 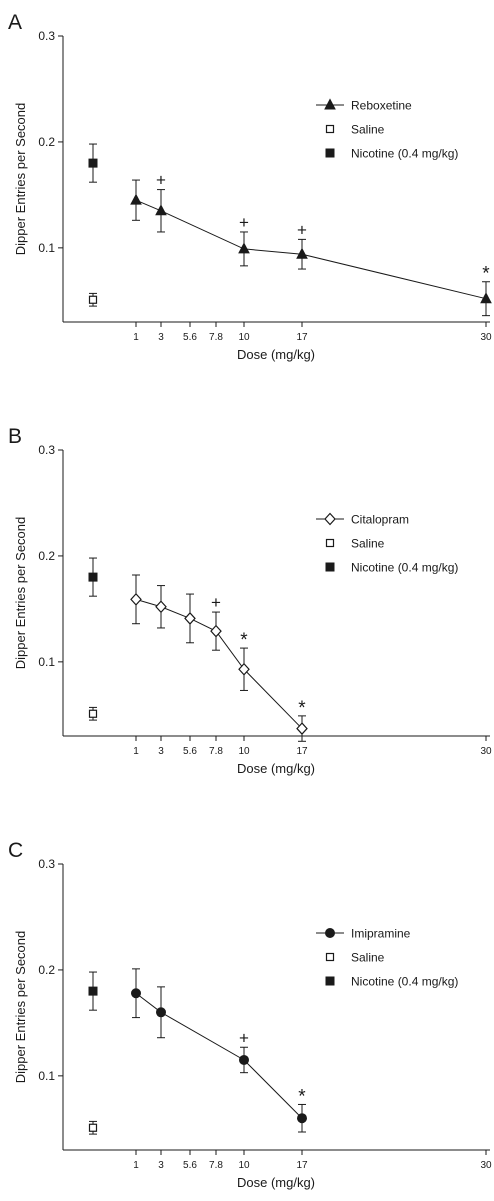 What do you see at coordinates (15, 850) in the screenshot?
I see `panel-label: C` at bounding box center [15, 850].